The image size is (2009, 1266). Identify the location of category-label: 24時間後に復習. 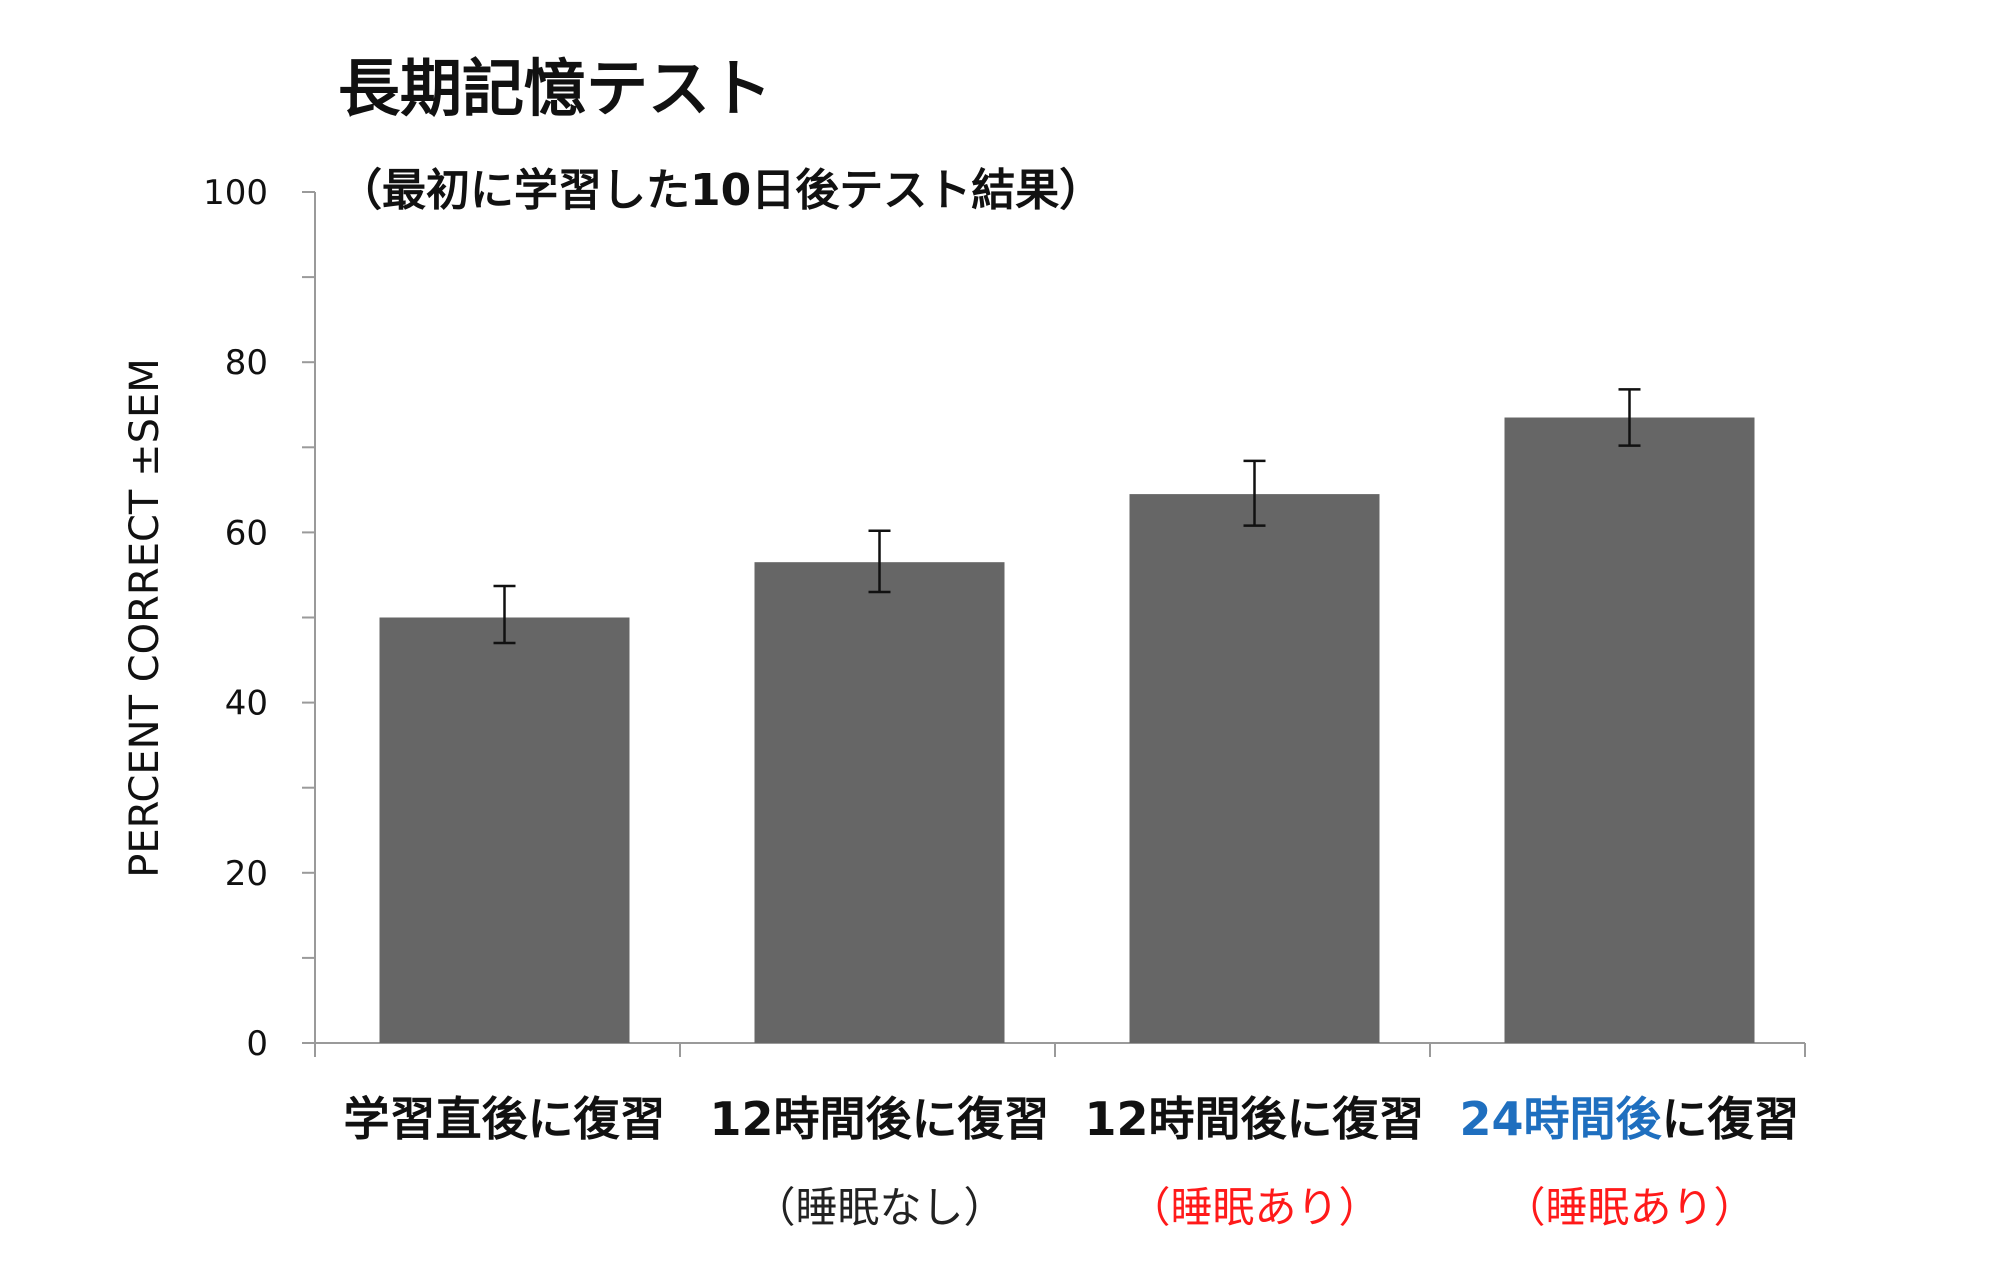
(1629, 1119).